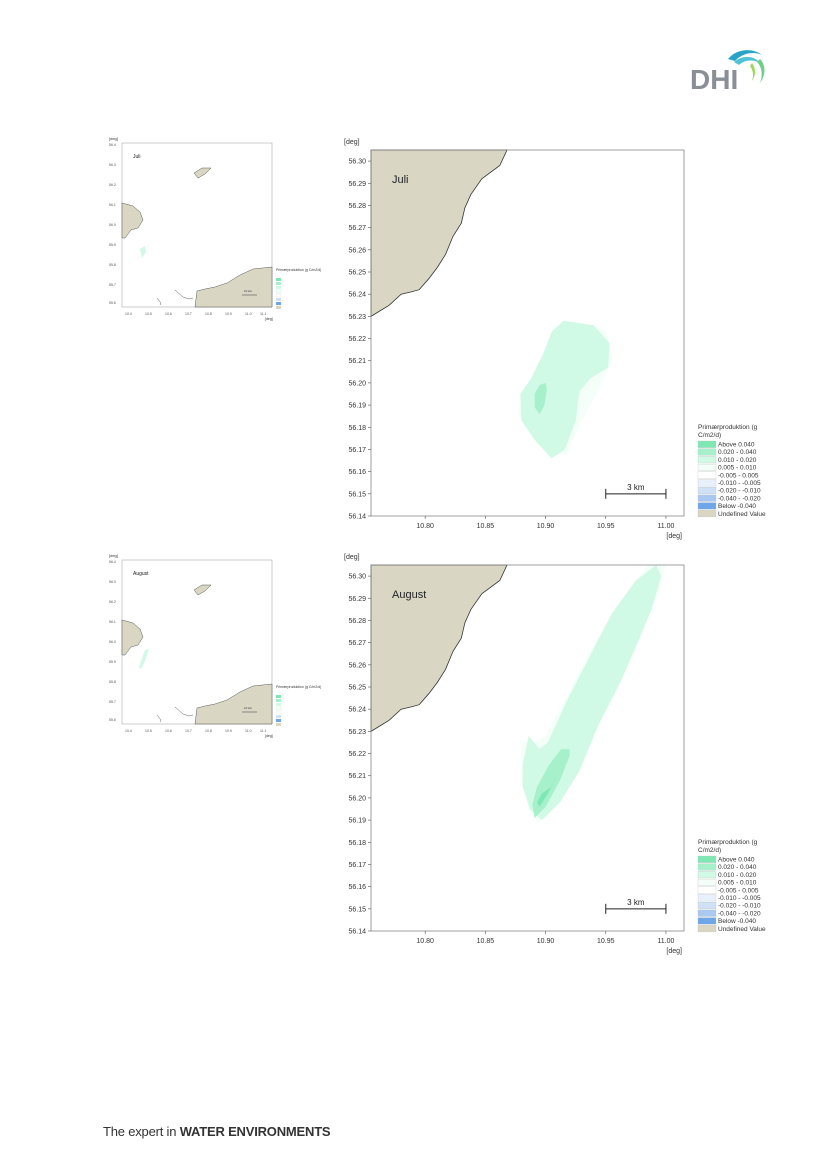 The width and height of the screenshot is (827, 1169). I want to click on svg-text: 11.0, so click(248, 731).